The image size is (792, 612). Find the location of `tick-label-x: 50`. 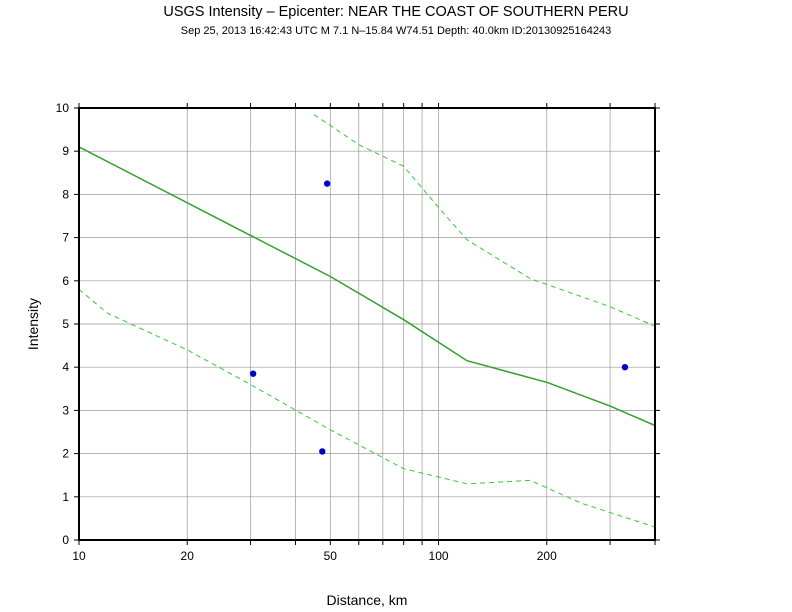

tick-label-x: 50 is located at coordinates (331, 556).